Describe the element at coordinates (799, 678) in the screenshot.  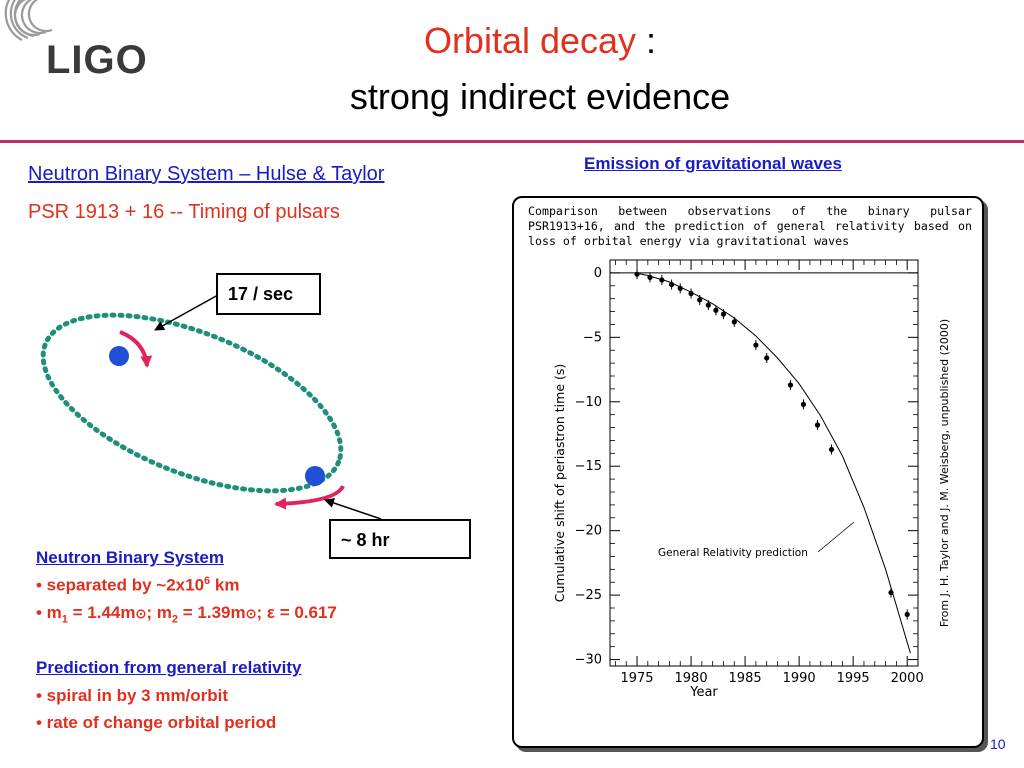
I see `x-tick-label: 1990` at that location.